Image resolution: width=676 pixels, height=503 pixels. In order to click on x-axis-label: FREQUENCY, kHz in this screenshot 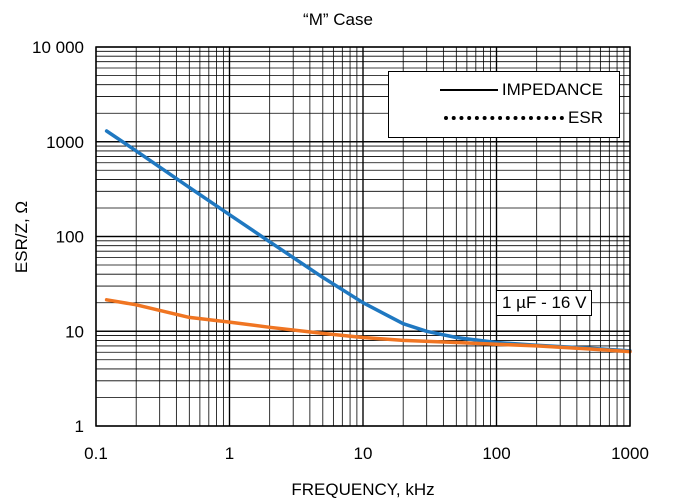, I will do `click(363, 489)`.